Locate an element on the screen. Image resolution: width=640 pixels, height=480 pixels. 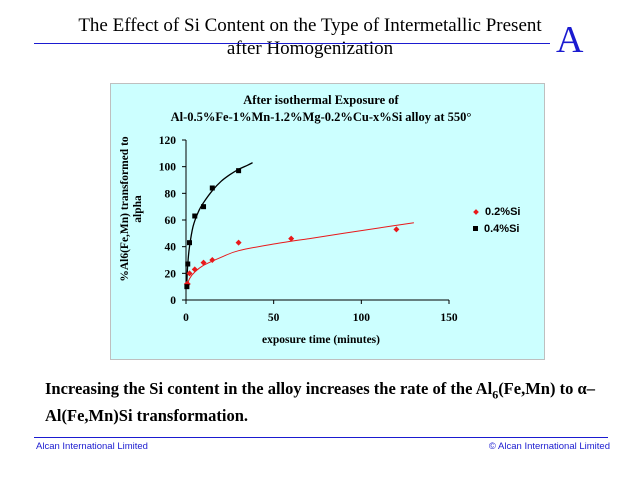
title-divider is located at coordinates (292, 43).